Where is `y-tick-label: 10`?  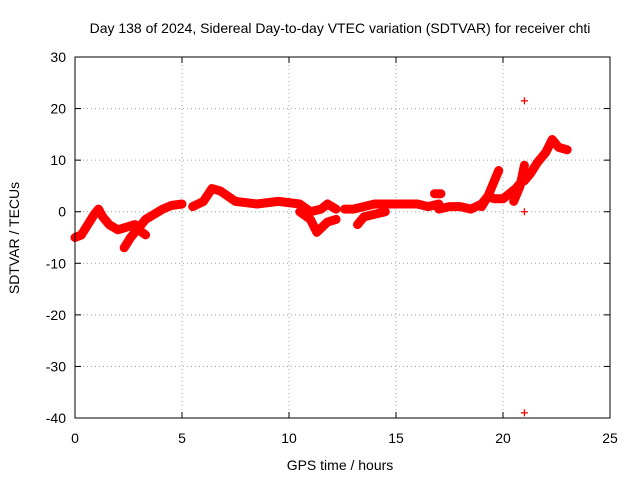 y-tick-label: 10 is located at coordinates (58, 160).